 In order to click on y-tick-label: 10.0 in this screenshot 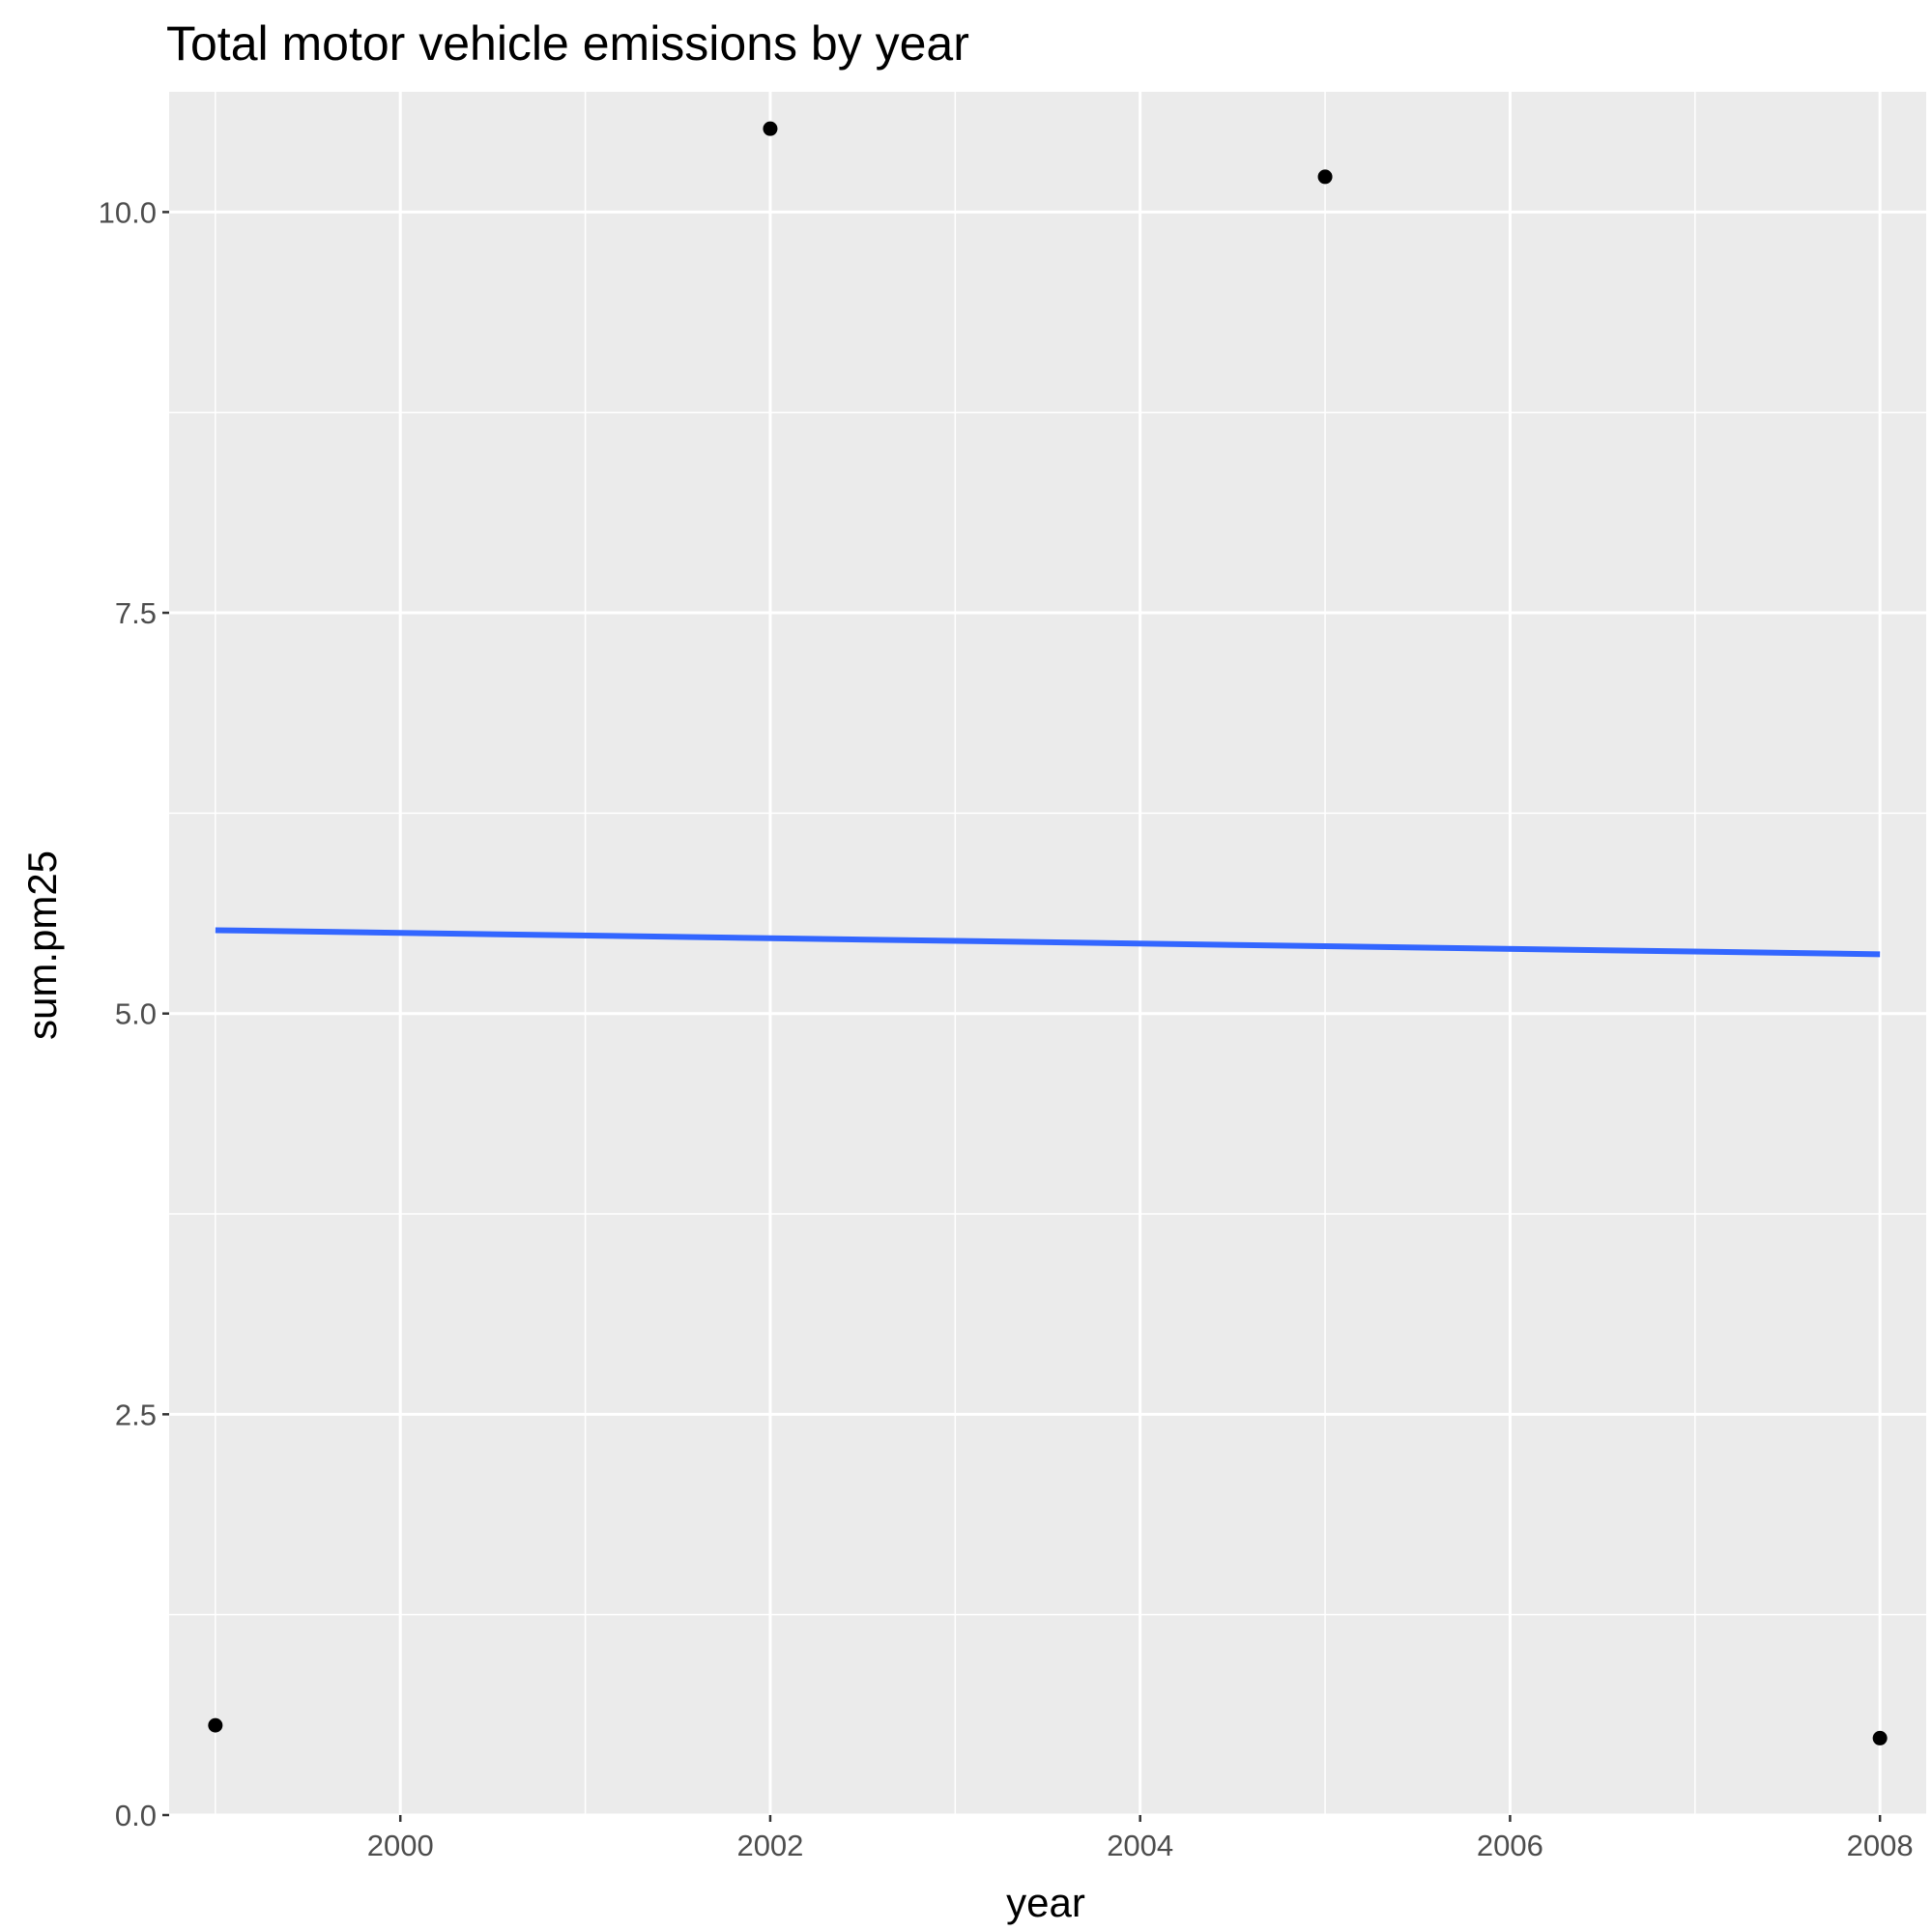, I will do `click(128, 212)`.